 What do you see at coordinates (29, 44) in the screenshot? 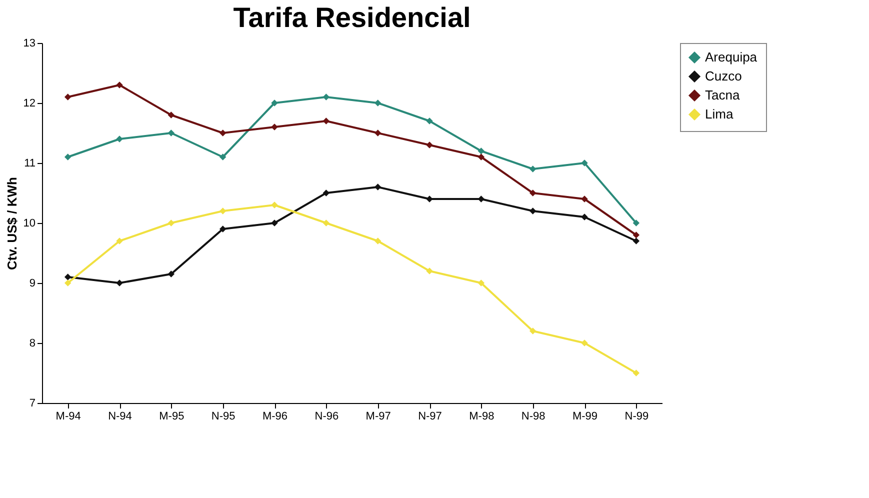
I see `y-tick-label: 13` at bounding box center [29, 44].